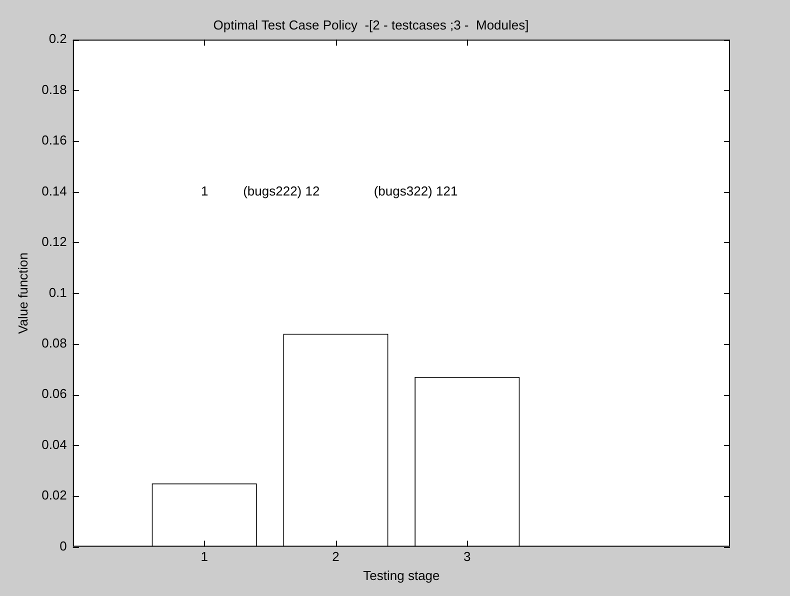 Image resolution: width=790 pixels, height=596 pixels. What do you see at coordinates (54, 343) in the screenshot?
I see `y-tick-label: 0.08` at bounding box center [54, 343].